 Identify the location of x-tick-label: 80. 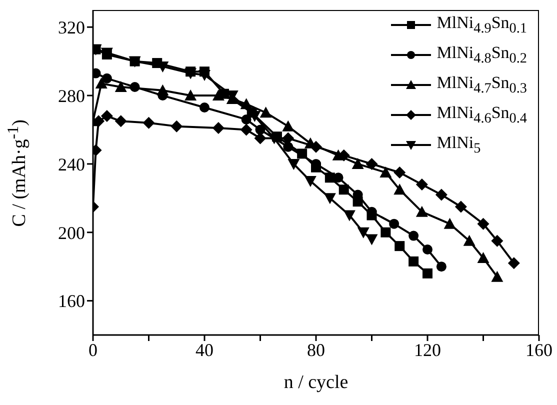
(316, 350).